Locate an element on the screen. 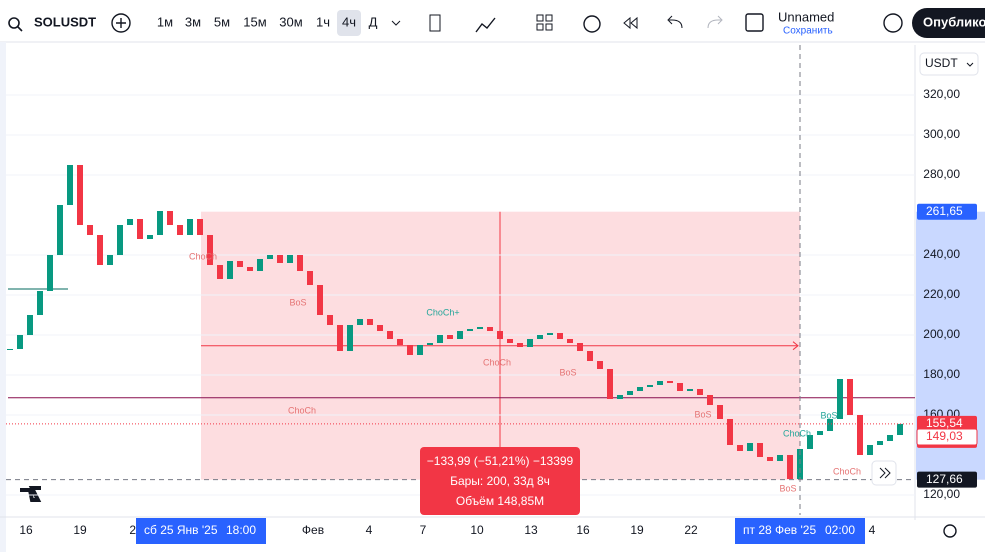  measure-tooltip is located at coordinates (500, 481).